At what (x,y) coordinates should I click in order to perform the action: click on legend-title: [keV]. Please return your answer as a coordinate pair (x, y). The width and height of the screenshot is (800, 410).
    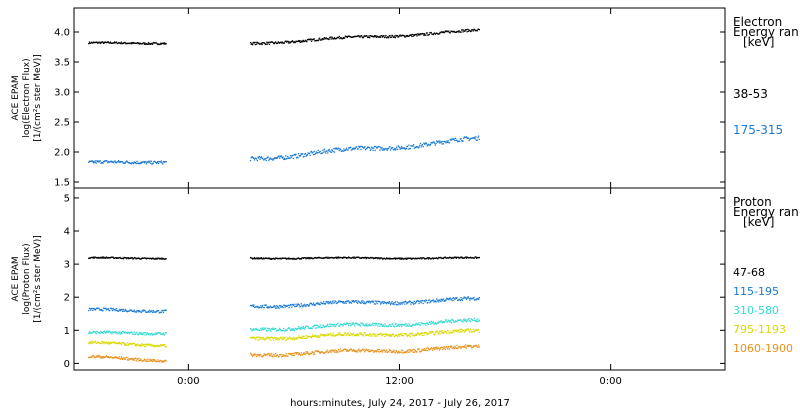
    Looking at the image, I should click on (758, 222).